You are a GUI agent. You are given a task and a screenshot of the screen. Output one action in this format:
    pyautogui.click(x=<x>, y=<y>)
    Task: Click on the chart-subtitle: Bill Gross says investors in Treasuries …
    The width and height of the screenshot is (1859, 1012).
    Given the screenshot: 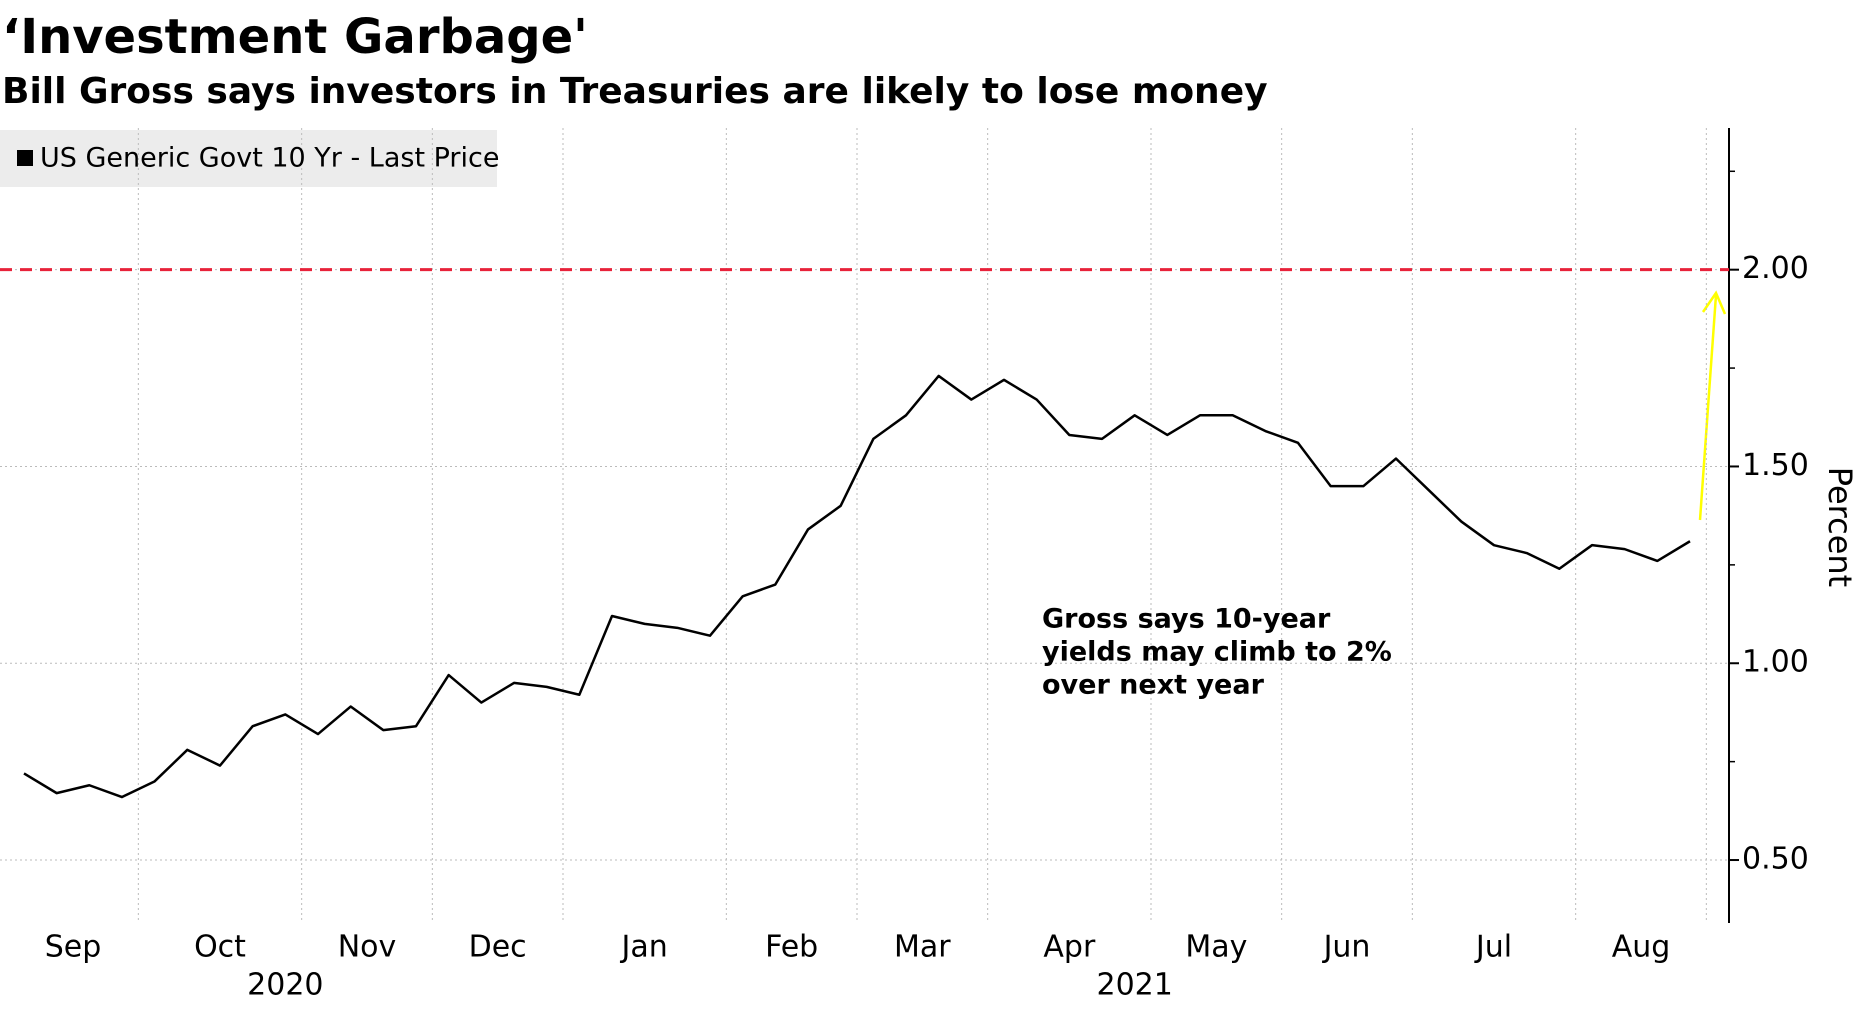 What is the action you would take?
    pyautogui.click(x=635, y=91)
    